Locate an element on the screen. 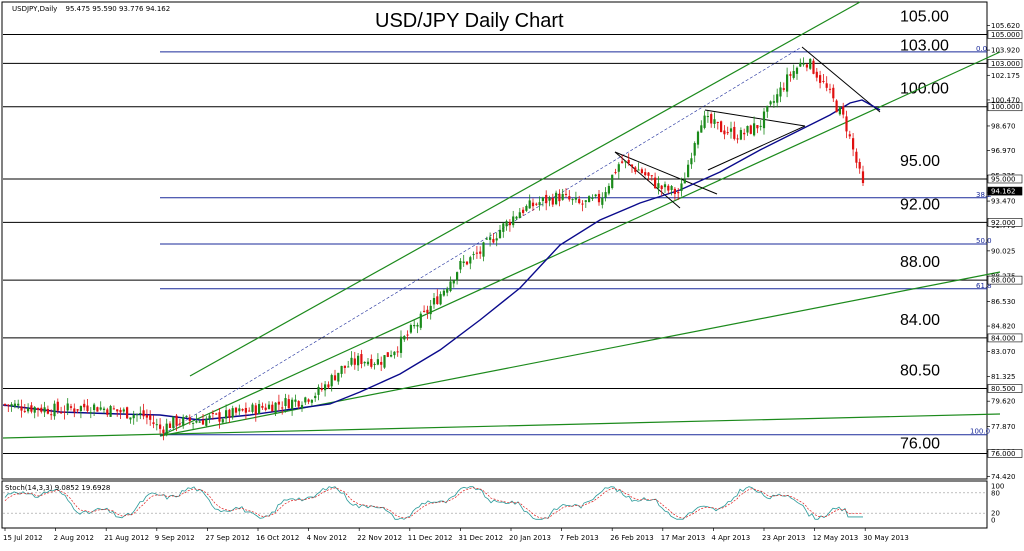 Image resolution: width=1024 pixels, height=551 pixels. x-tick-label: 2 Aug 2012 is located at coordinates (74, 538).